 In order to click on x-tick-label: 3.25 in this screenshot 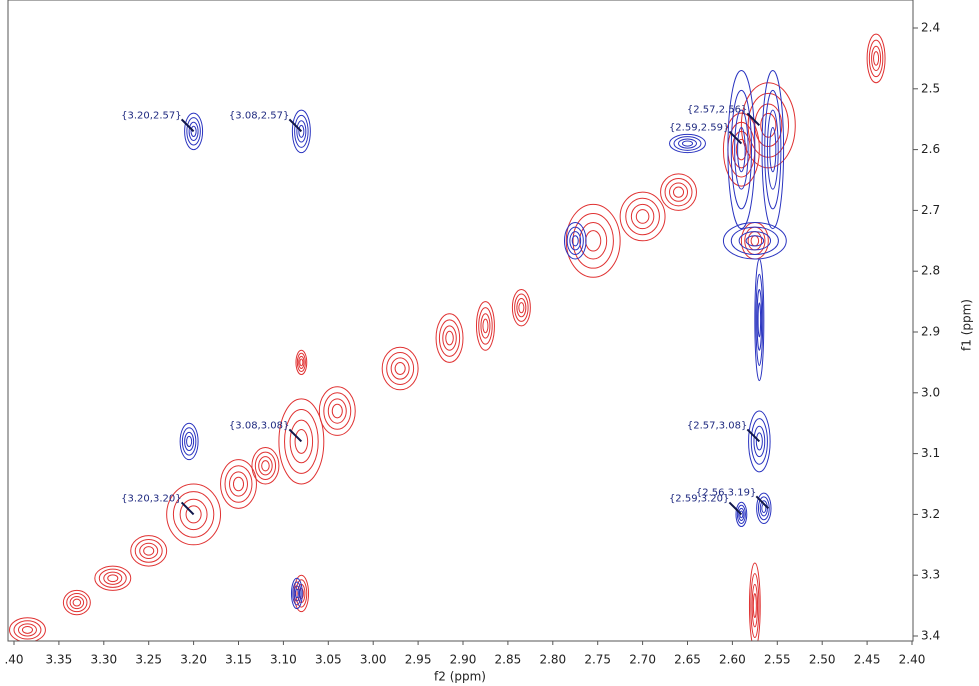, I will do `click(148, 660)`.